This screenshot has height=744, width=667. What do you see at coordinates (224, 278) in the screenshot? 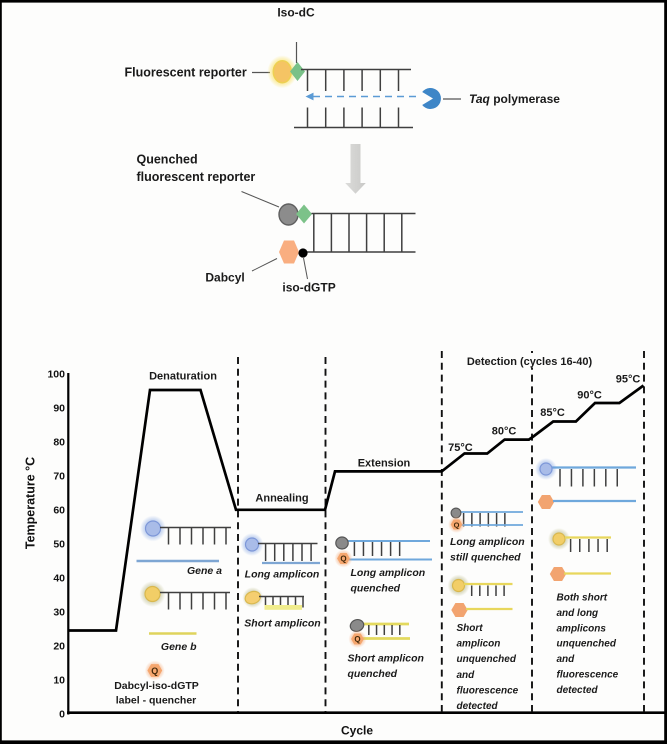
I see `svg-text: Dabcyl` at bounding box center [224, 278].